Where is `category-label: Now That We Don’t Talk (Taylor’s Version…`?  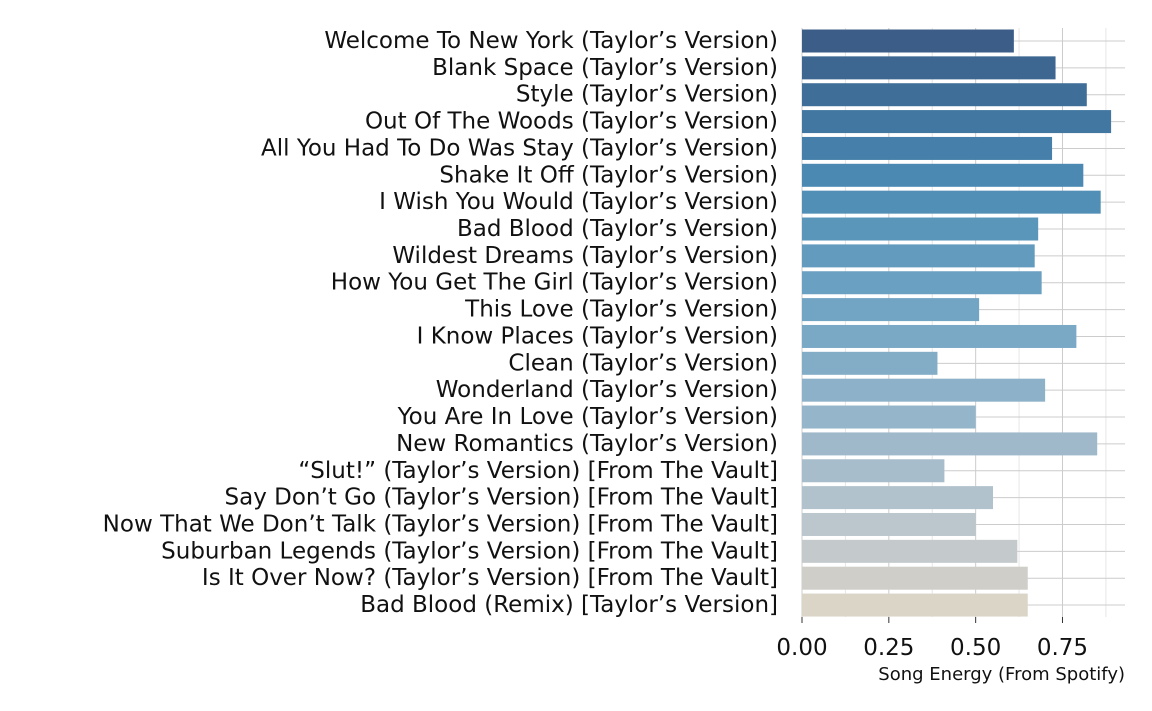 category-label: Now That We Don’t Talk (Taylor’s Version… is located at coordinates (440, 524).